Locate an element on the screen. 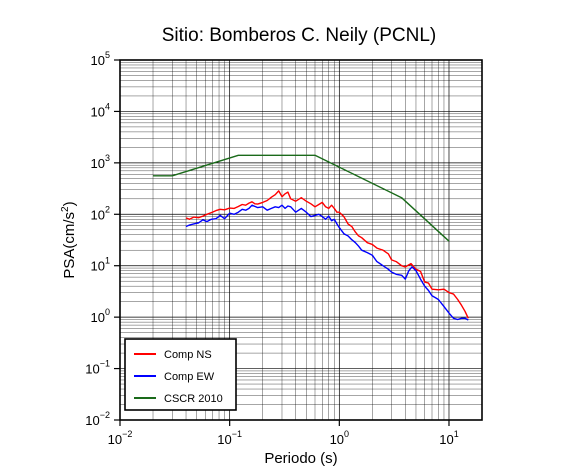  y-tick-label: 10⁻¹ is located at coordinates (97, 368).